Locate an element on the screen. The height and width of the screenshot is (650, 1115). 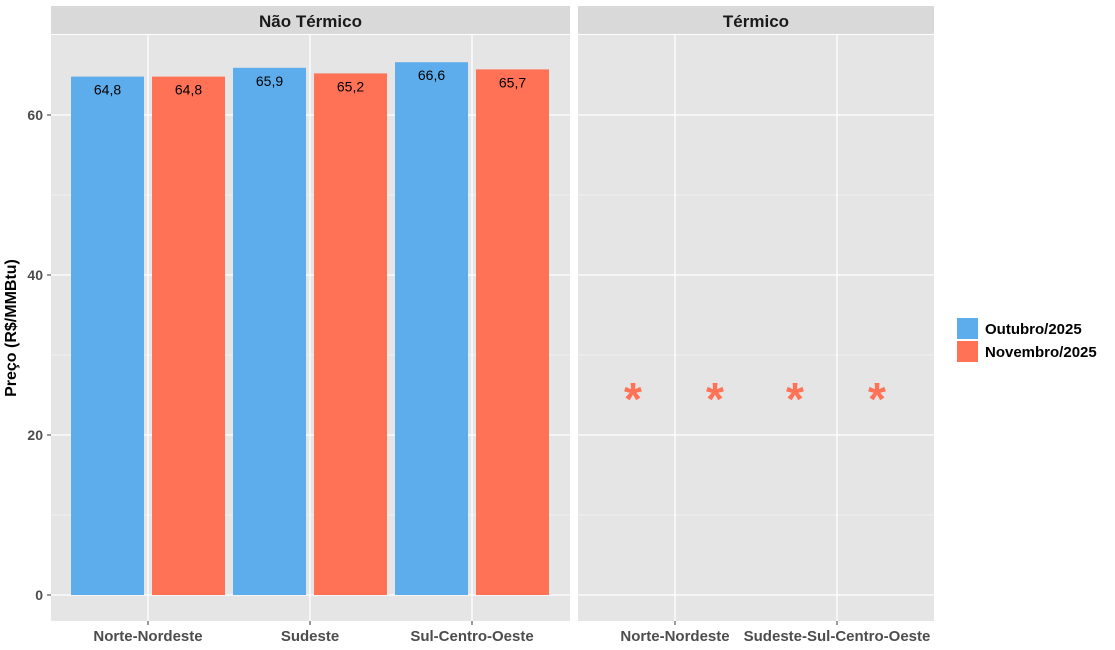
y-tick-label: 60 is located at coordinates (35, 115).